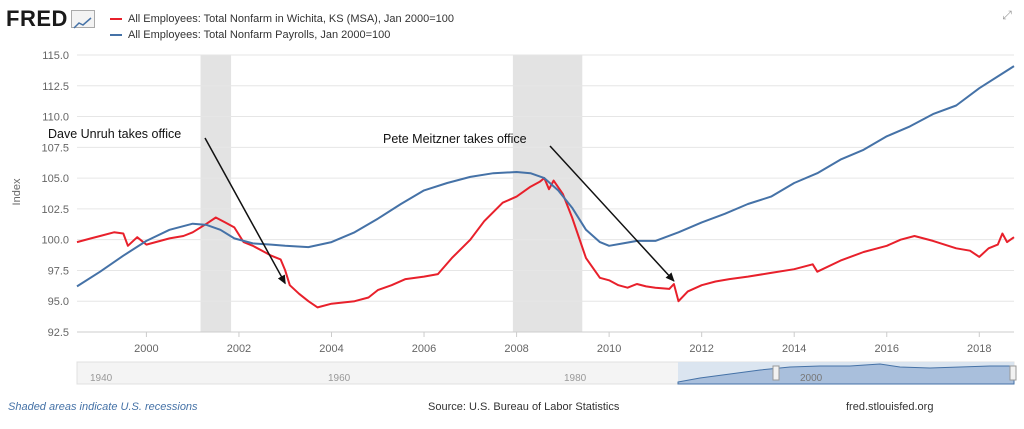 This screenshot has height=429, width=1024. Describe the element at coordinates (55, 179) in the screenshot. I see `y-tick-label: 105.0` at that location.